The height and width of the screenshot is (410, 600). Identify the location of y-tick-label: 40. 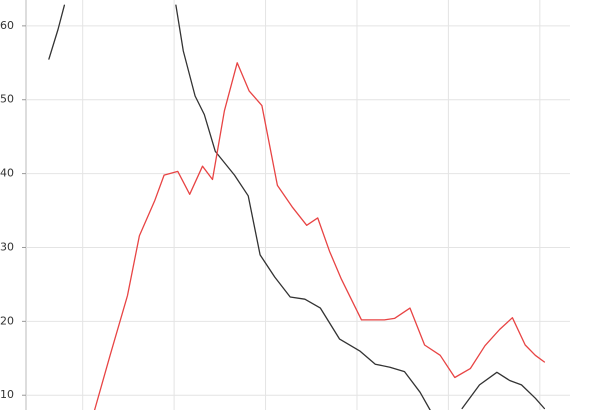
(7, 173).